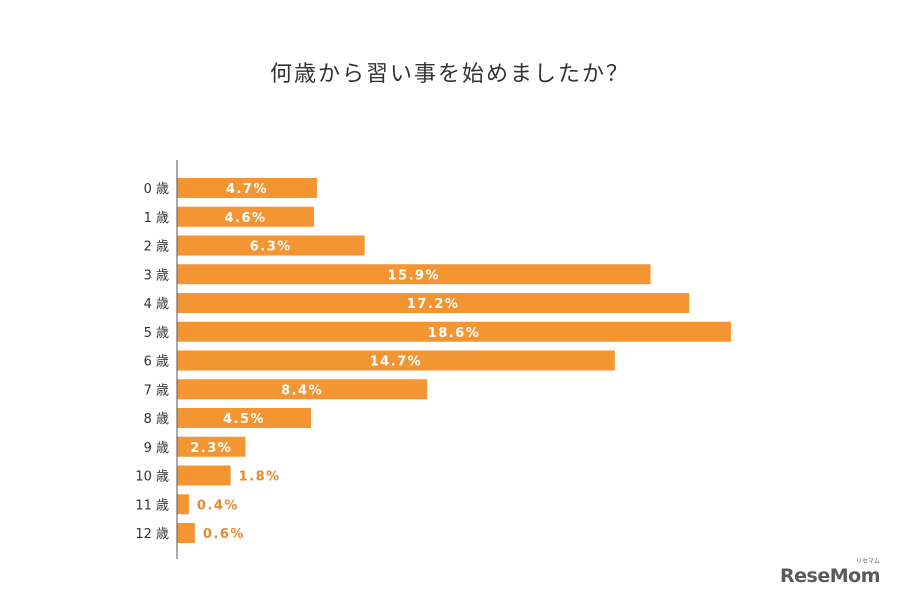 Image resolution: width=900 pixels, height=600 pixels. I want to click on category-label: 2 歳, so click(156, 247).